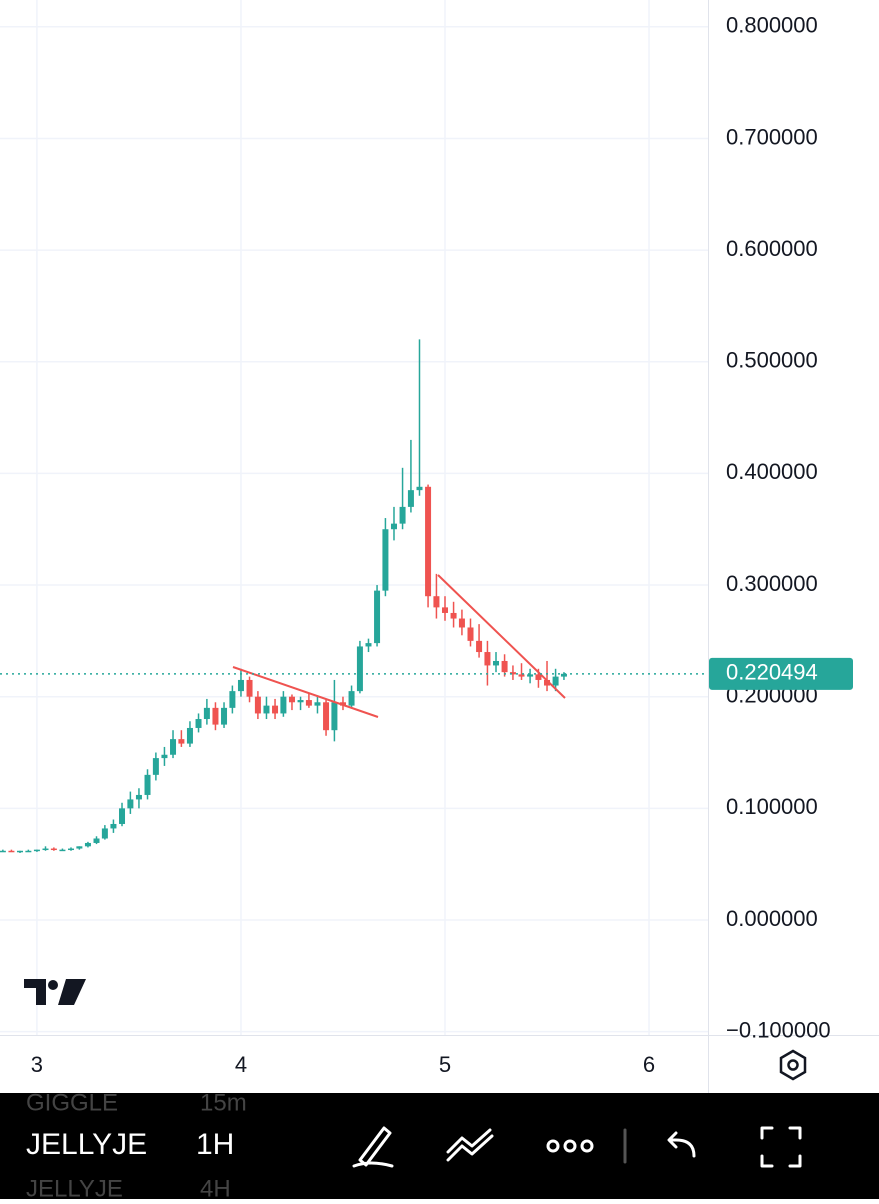 This screenshot has width=879, height=1204. What do you see at coordinates (681, 1144) in the screenshot?
I see `undo-button` at bounding box center [681, 1144].